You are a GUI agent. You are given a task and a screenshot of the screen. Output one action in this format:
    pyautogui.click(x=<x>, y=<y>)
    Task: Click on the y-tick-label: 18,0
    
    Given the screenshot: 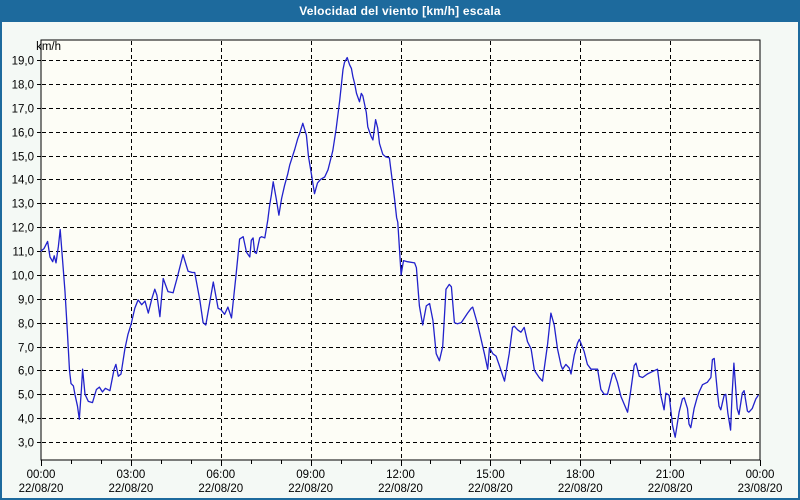 What is the action you would take?
    pyautogui.click(x=23, y=86)
    